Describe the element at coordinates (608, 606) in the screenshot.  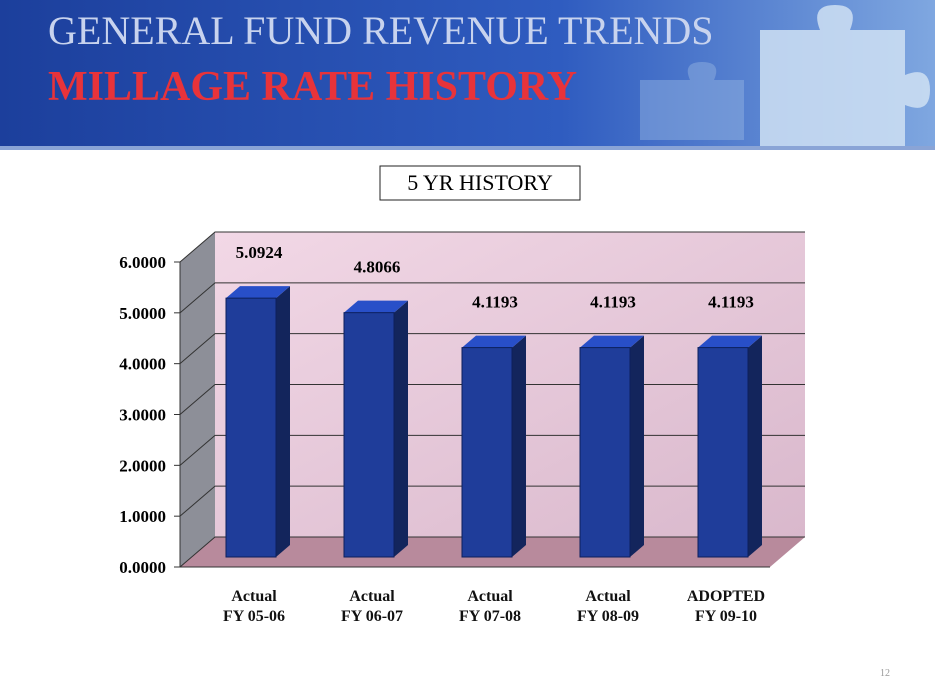
I see `x-tick-label: Actual FY 08-09` at that location.